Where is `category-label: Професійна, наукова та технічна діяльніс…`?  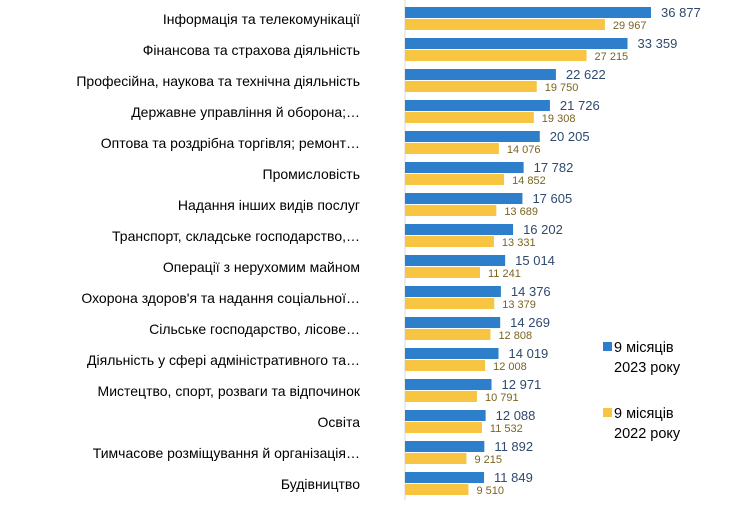
category-label: Професійна, наукова та технічна діяльніс… is located at coordinates (218, 81).